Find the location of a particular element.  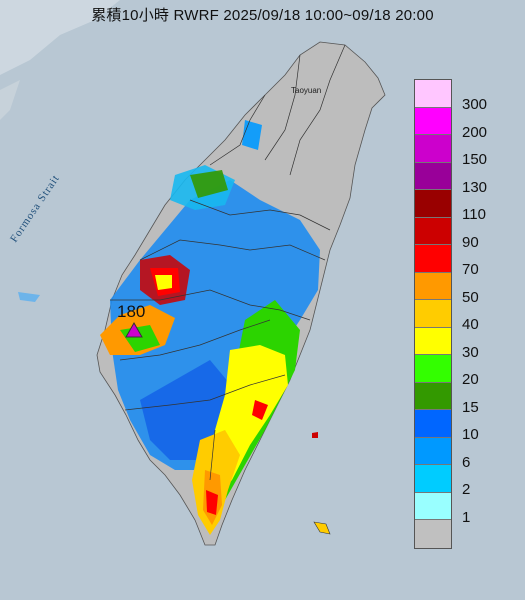

map-title: 累積10小時 RWRF 2025/09/18 10:00~09/18 20:00 is located at coordinates (262, 15).